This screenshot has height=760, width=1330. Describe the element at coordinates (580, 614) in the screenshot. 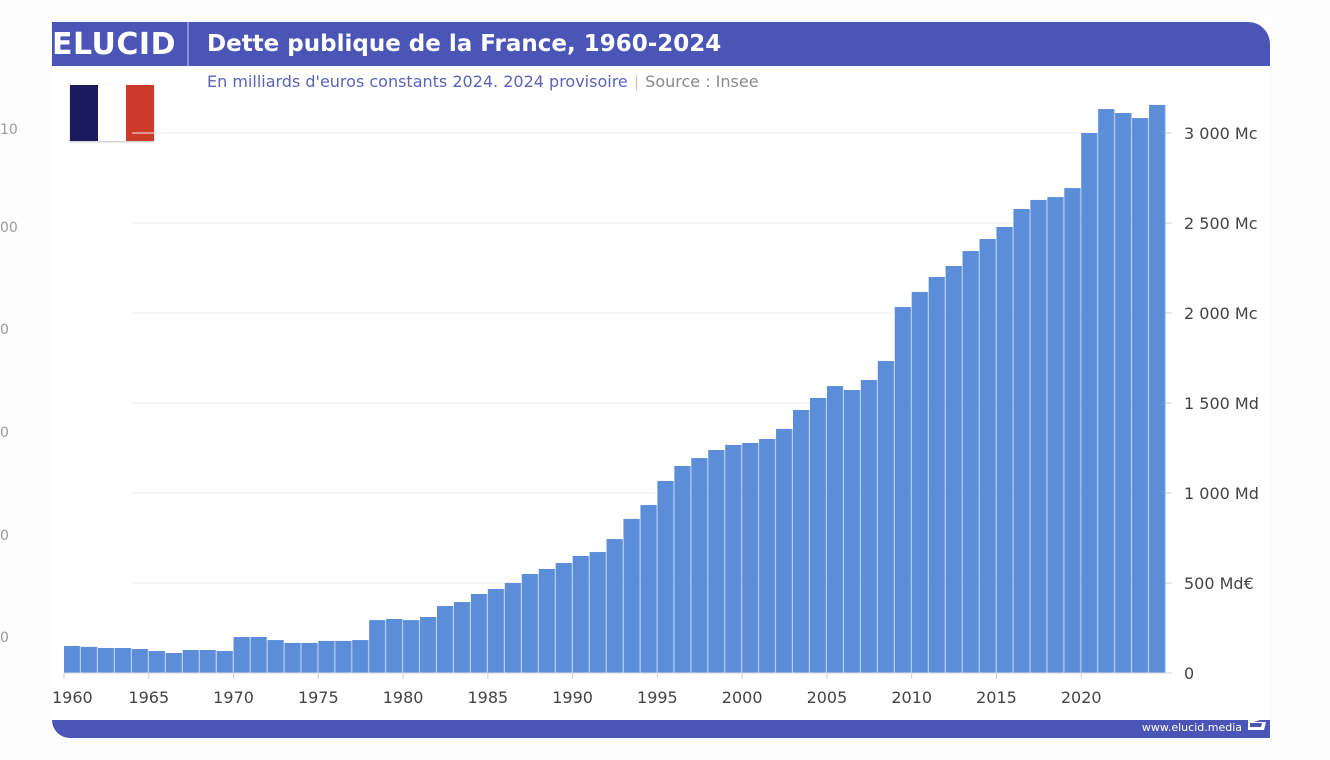

I see `bar-1990` at that location.